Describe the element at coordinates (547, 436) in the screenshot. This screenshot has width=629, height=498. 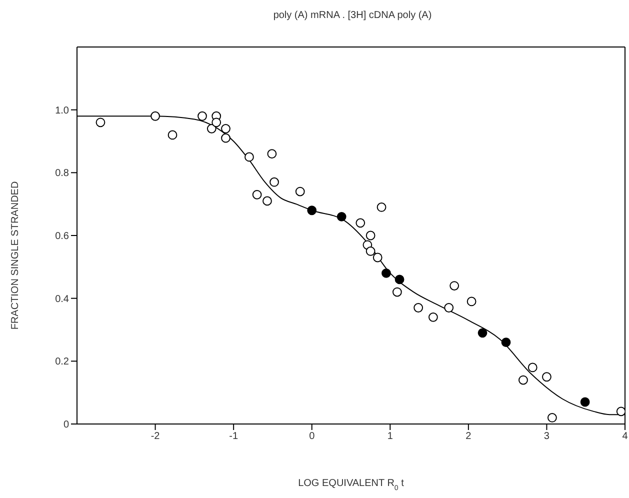
I see `x-tick-label: 3` at that location.